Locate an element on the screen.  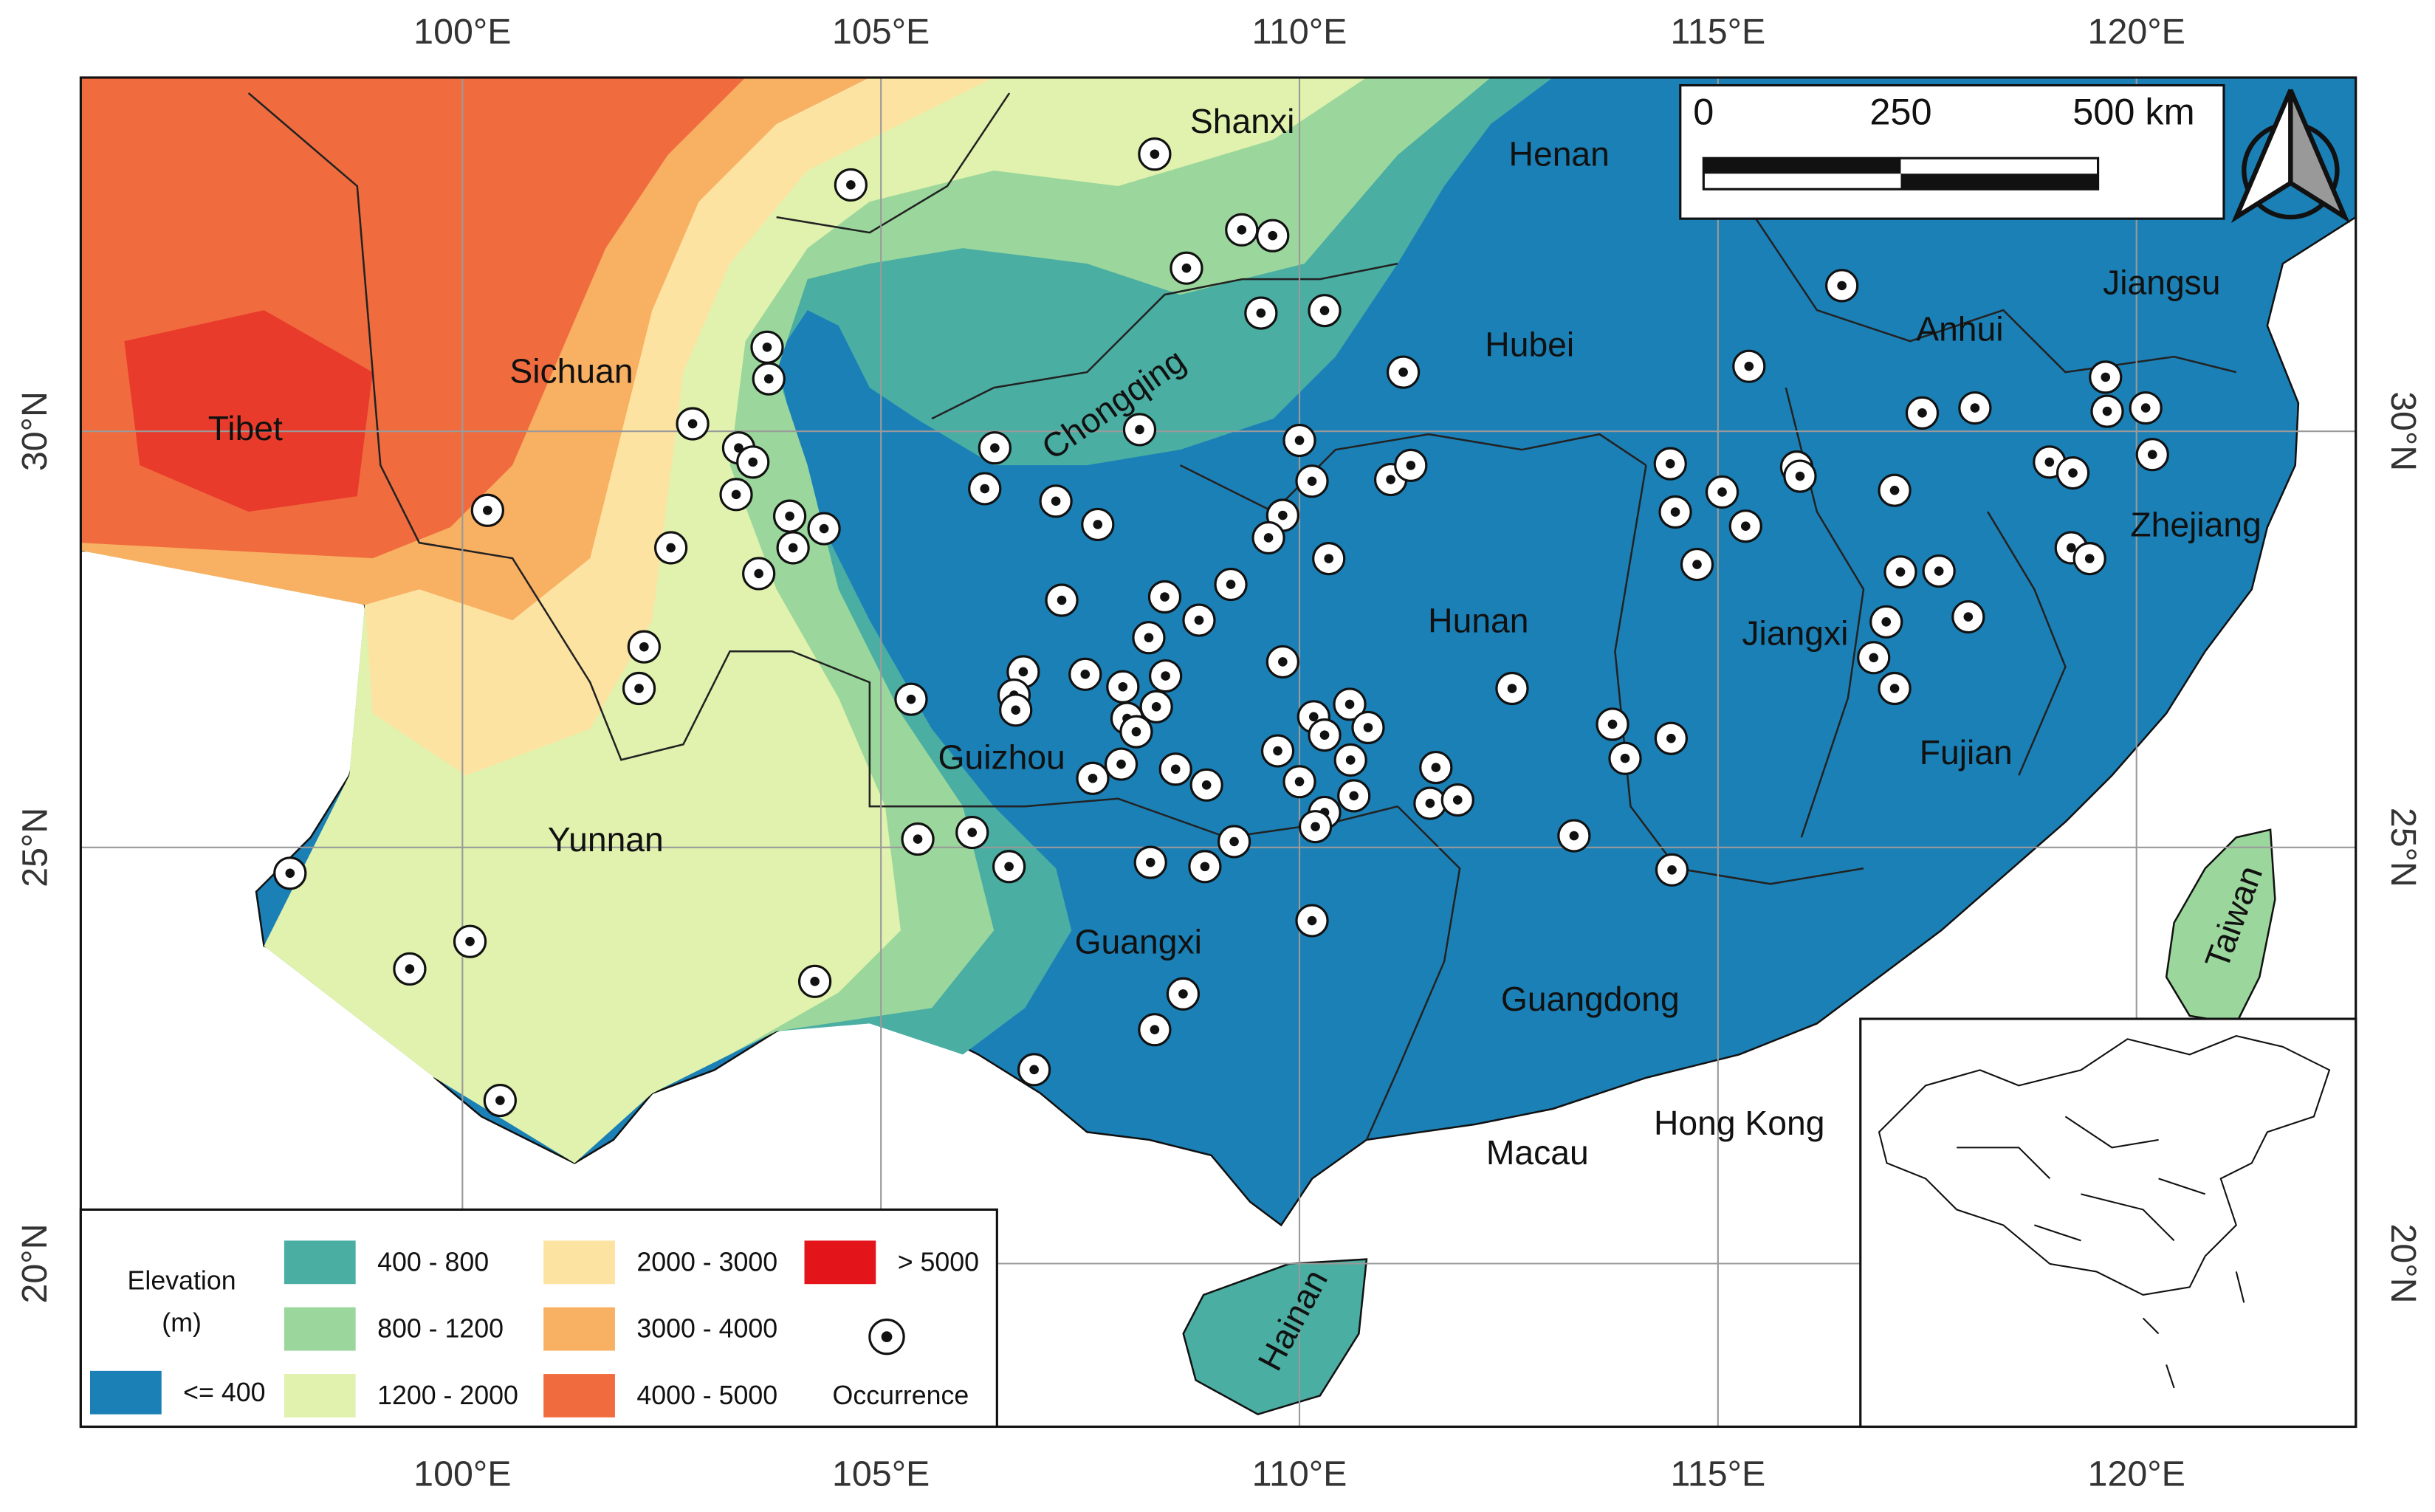
legend-label: 400 - 800 is located at coordinates (433, 1261).